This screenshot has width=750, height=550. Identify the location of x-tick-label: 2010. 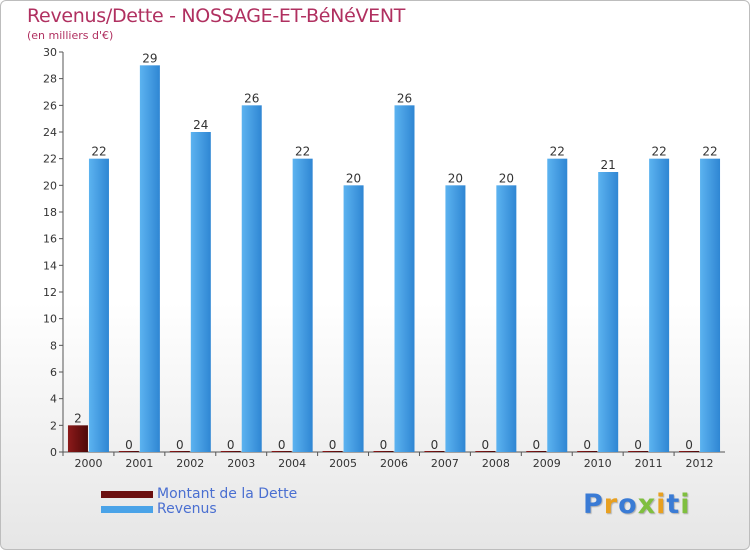
(598, 463).